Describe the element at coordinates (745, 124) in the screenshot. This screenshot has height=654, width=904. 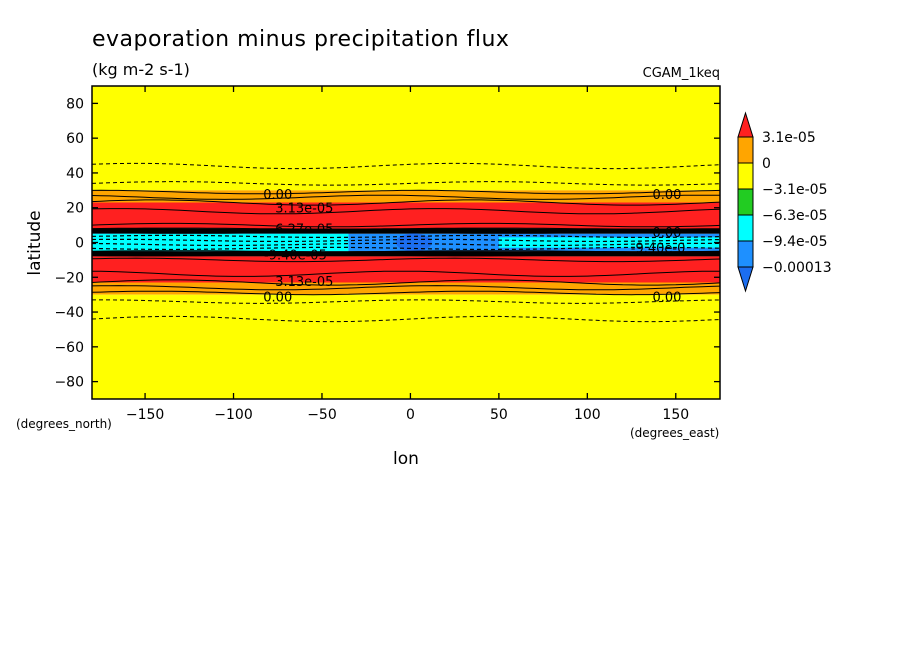
I see `colorbar-swatch-top` at that location.